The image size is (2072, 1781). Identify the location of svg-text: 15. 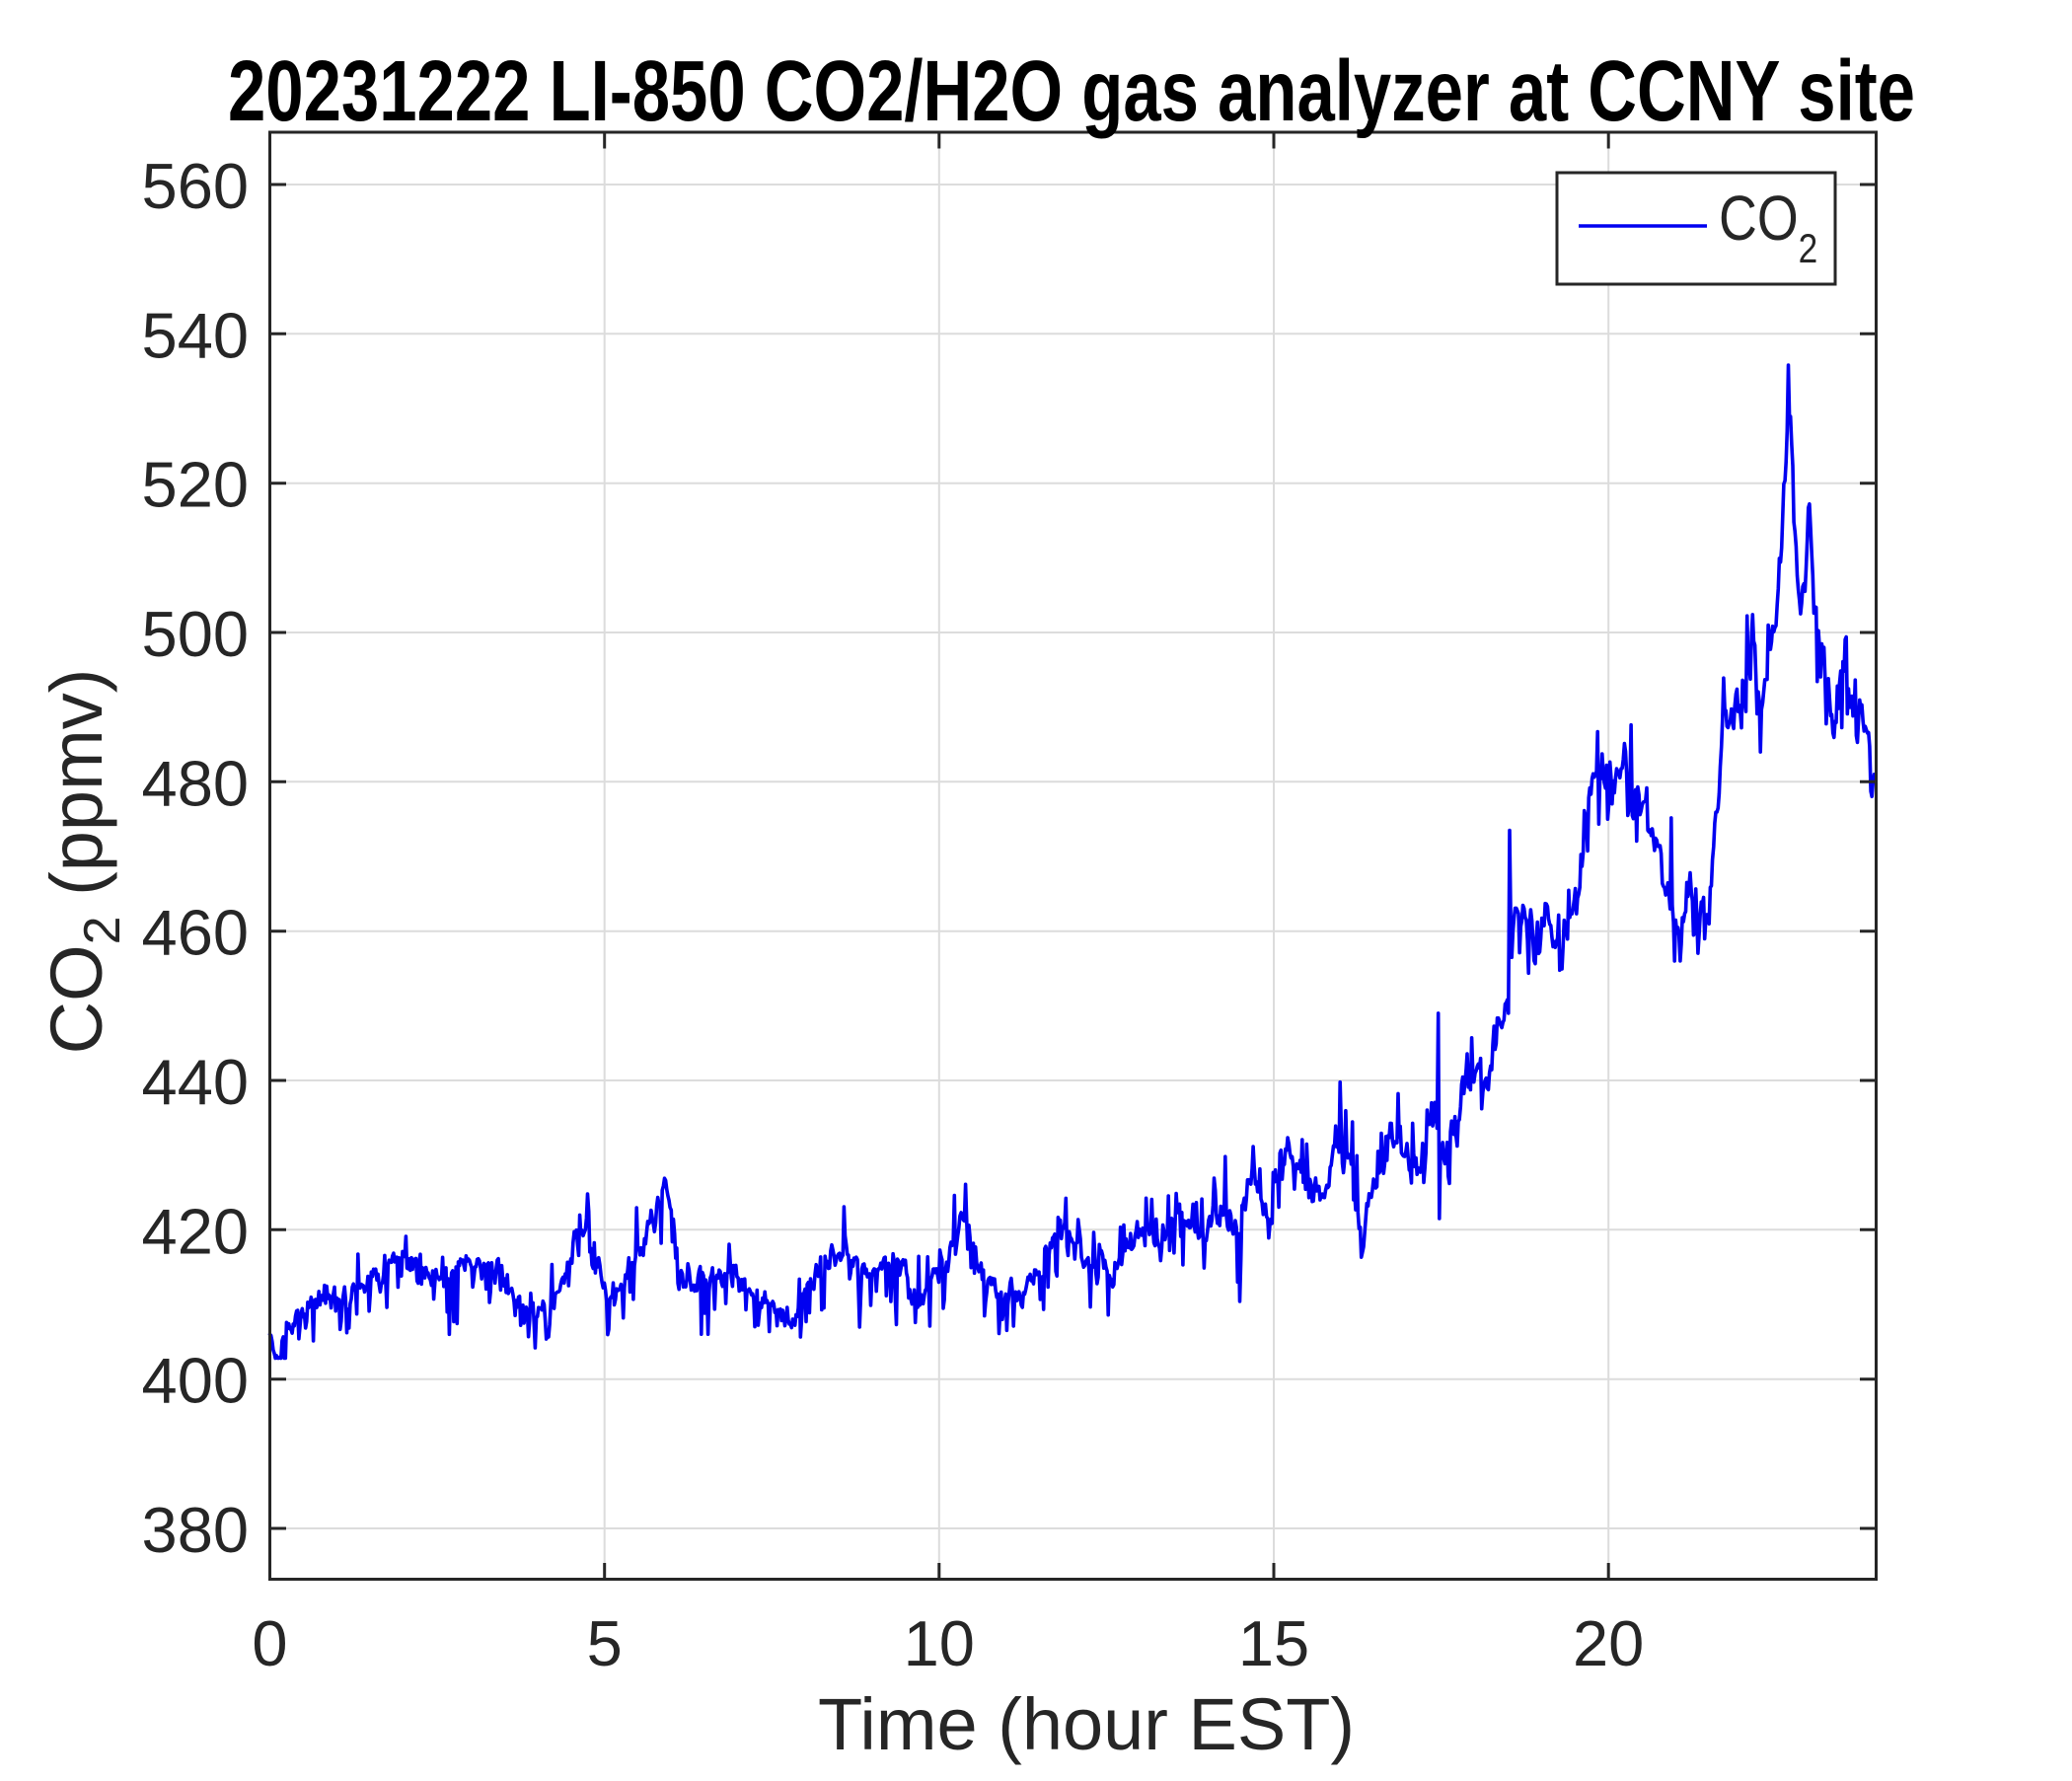
(1274, 1643).